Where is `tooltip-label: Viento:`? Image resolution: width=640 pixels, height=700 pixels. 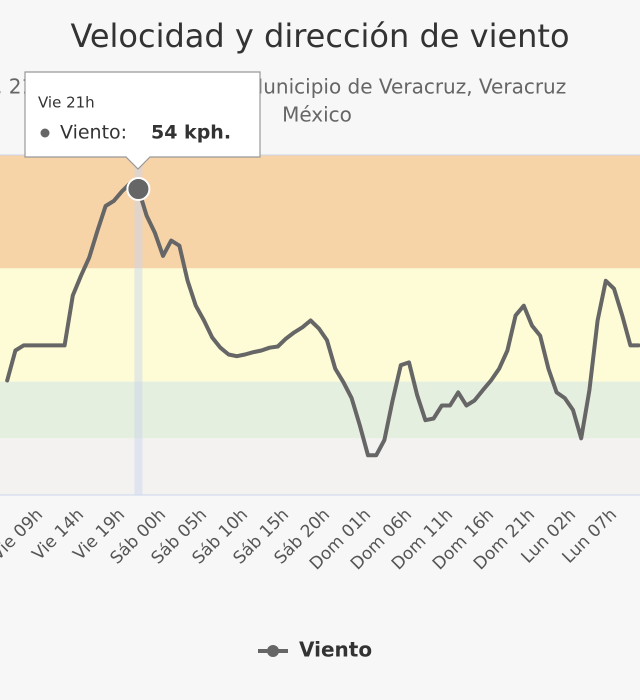
tooltip-label: Viento: is located at coordinates (93, 133).